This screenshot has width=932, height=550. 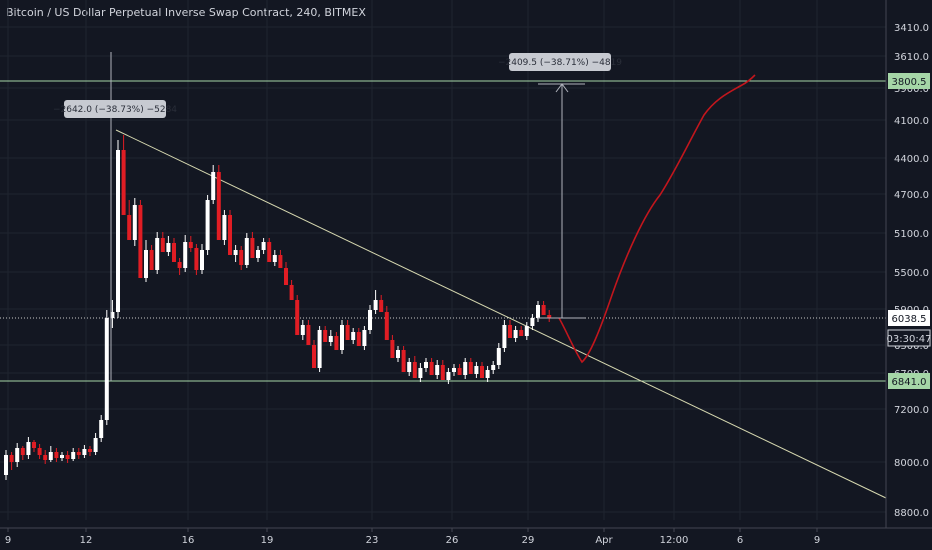 I want to click on y-tick-label: 5500.0, so click(x=911, y=273).